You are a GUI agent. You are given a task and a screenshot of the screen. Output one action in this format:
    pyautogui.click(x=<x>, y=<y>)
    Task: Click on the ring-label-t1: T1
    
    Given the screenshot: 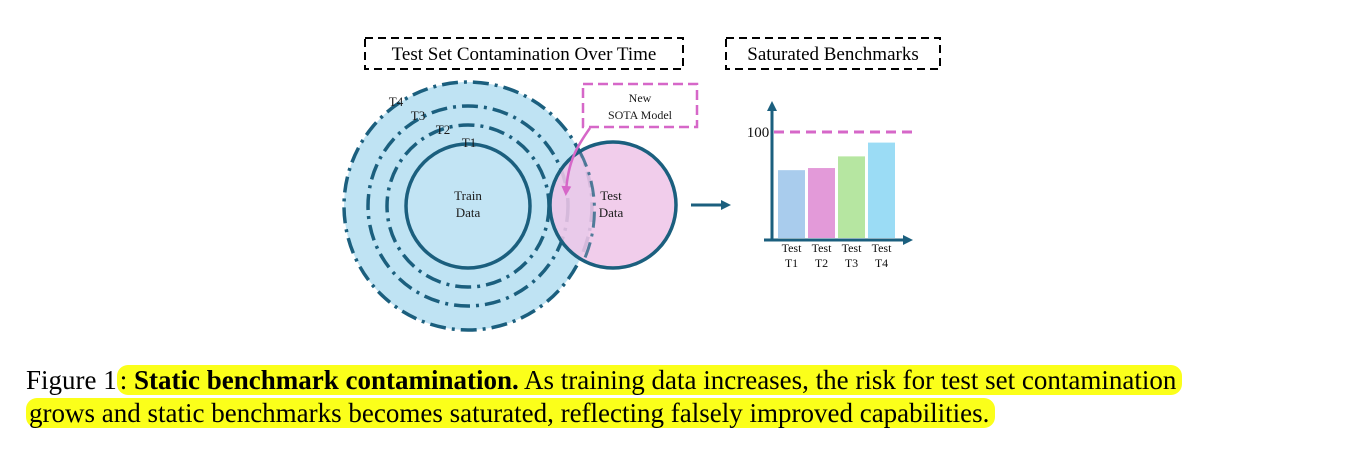 What is the action you would take?
    pyautogui.click(x=469, y=142)
    